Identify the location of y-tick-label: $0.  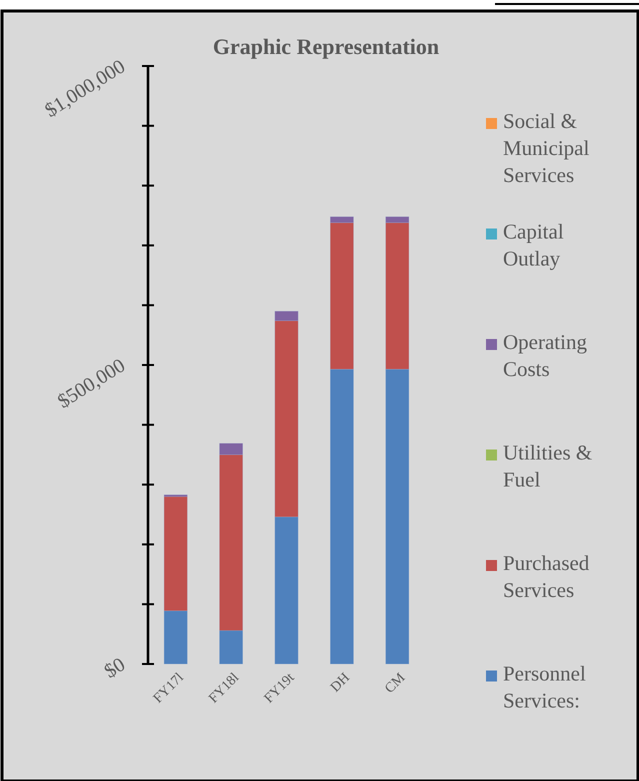
(115, 668).